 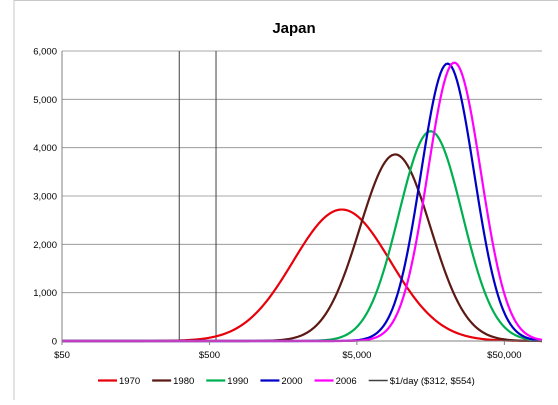 What do you see at coordinates (45, 293) in the screenshot?
I see `y-tick-label: 1,000` at bounding box center [45, 293].